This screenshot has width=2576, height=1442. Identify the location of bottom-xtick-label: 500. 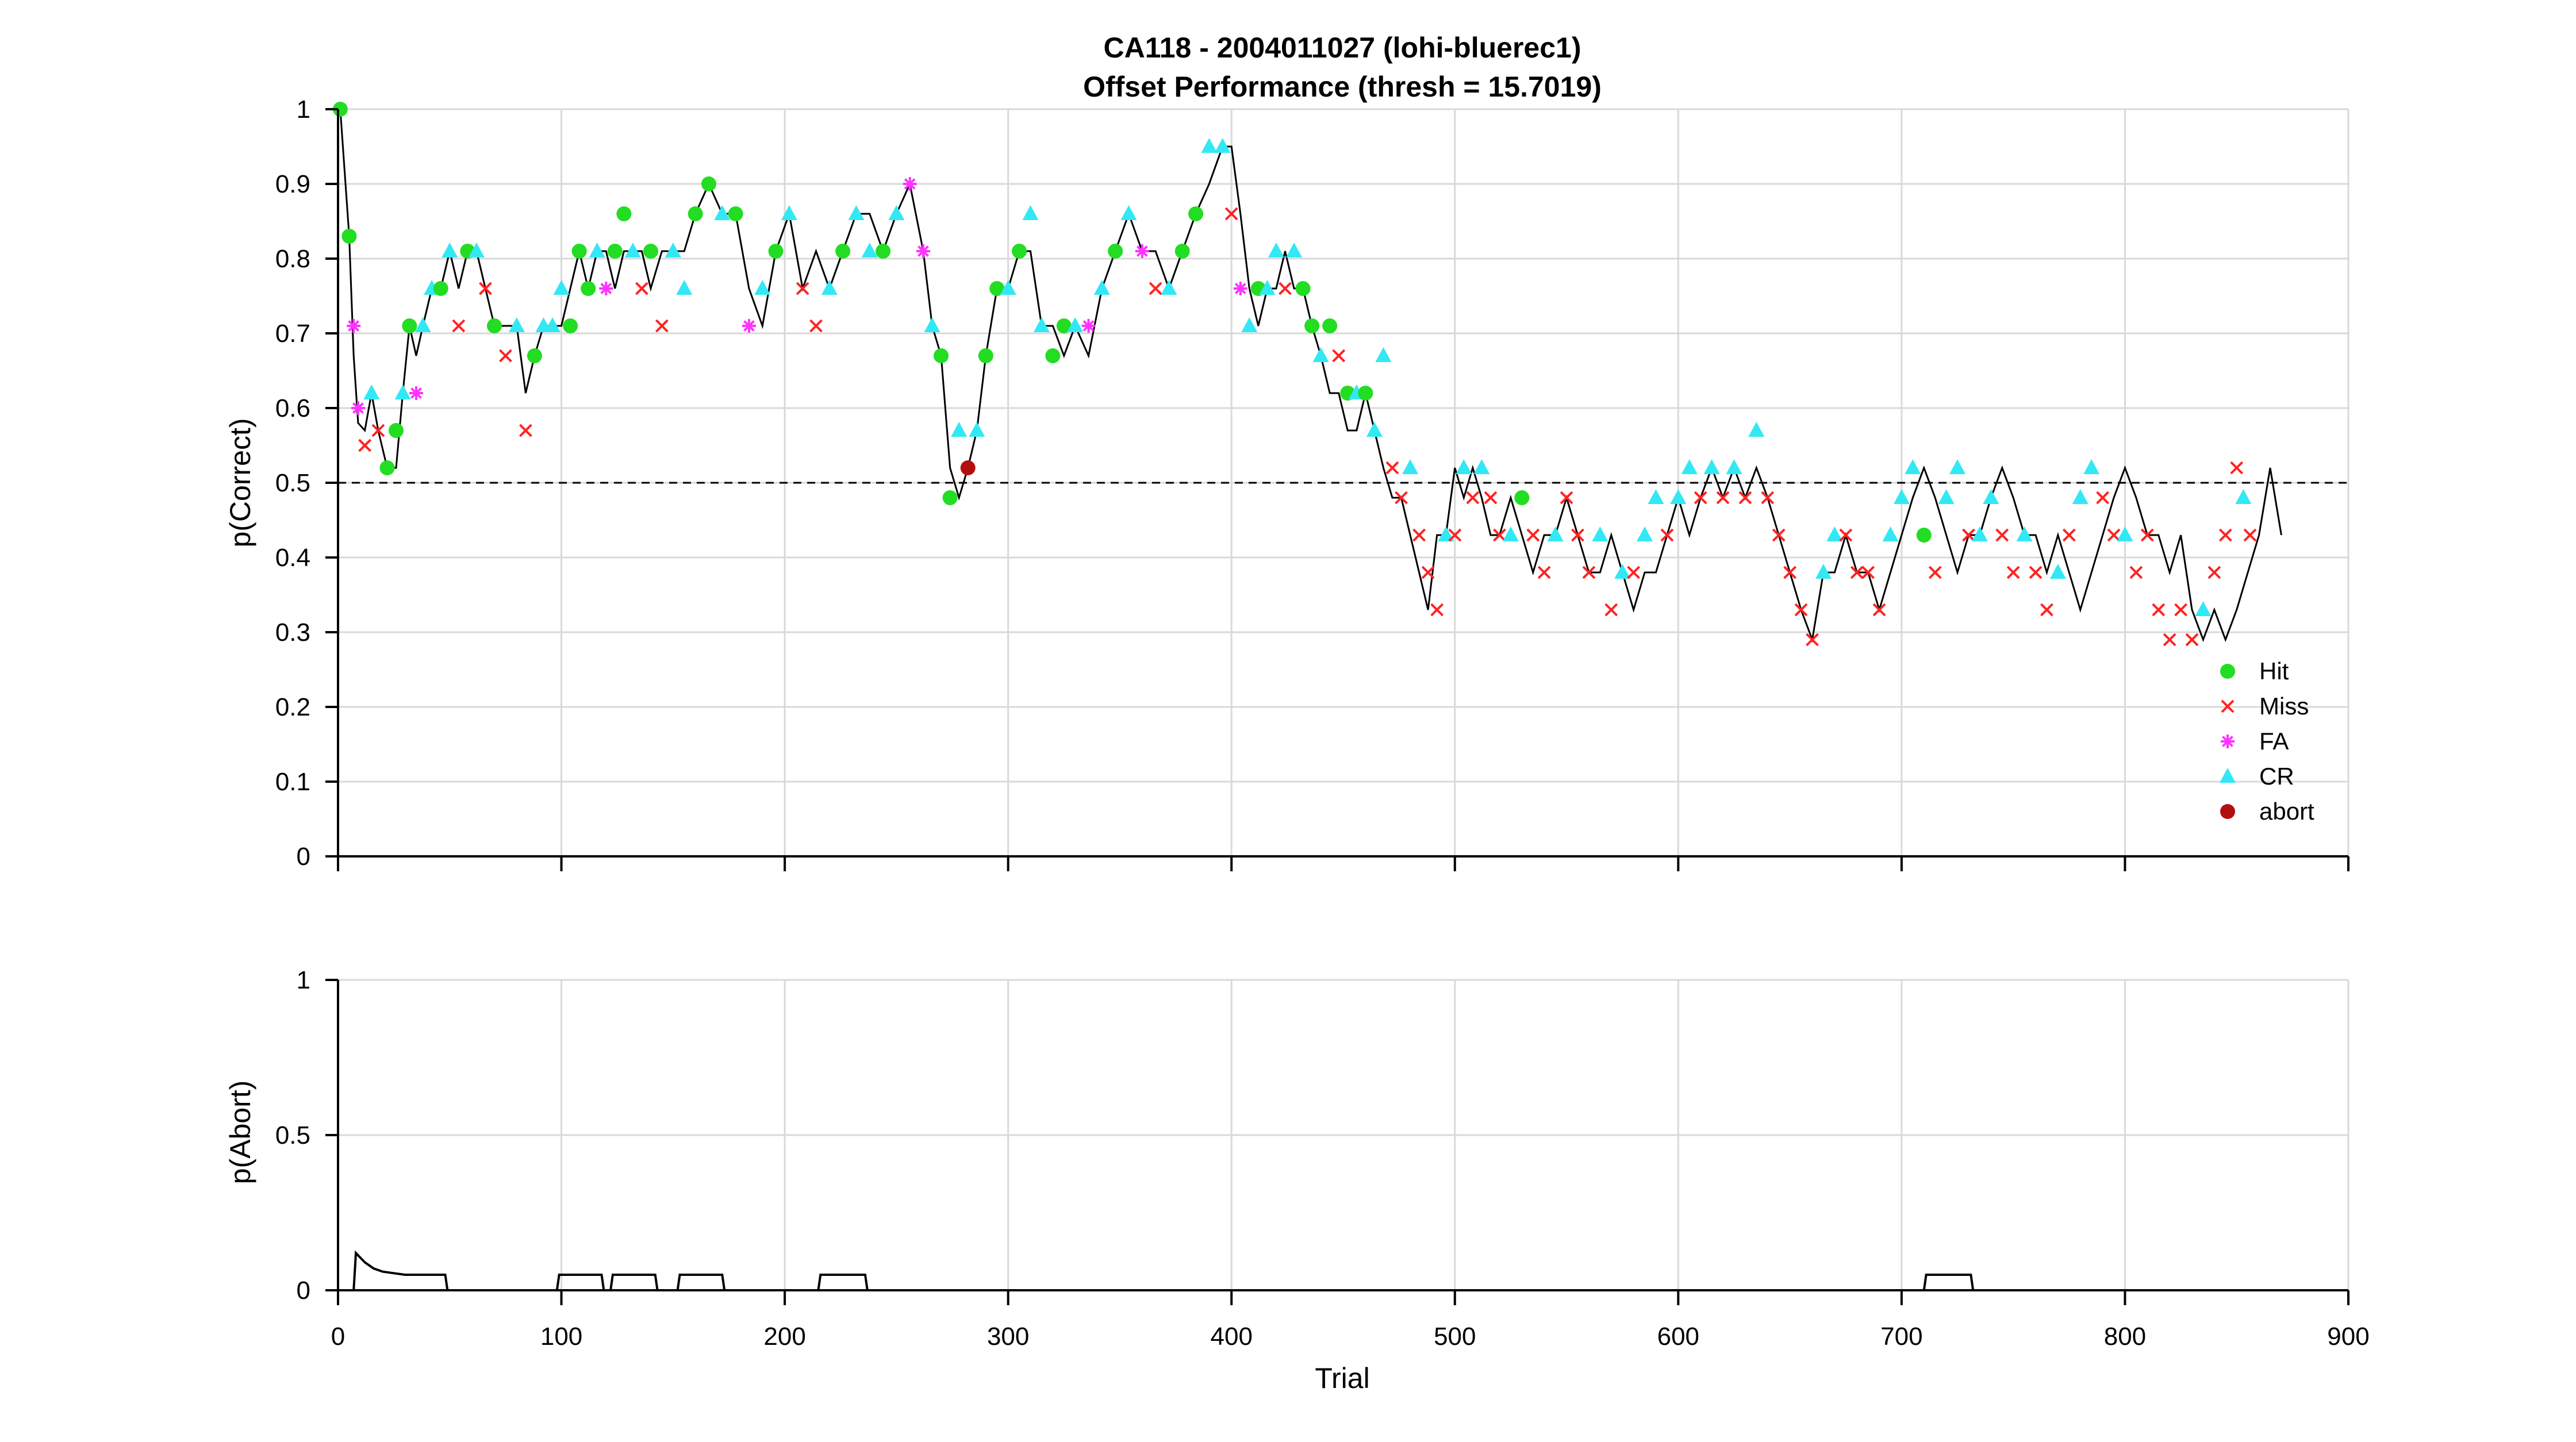
(1455, 1336).